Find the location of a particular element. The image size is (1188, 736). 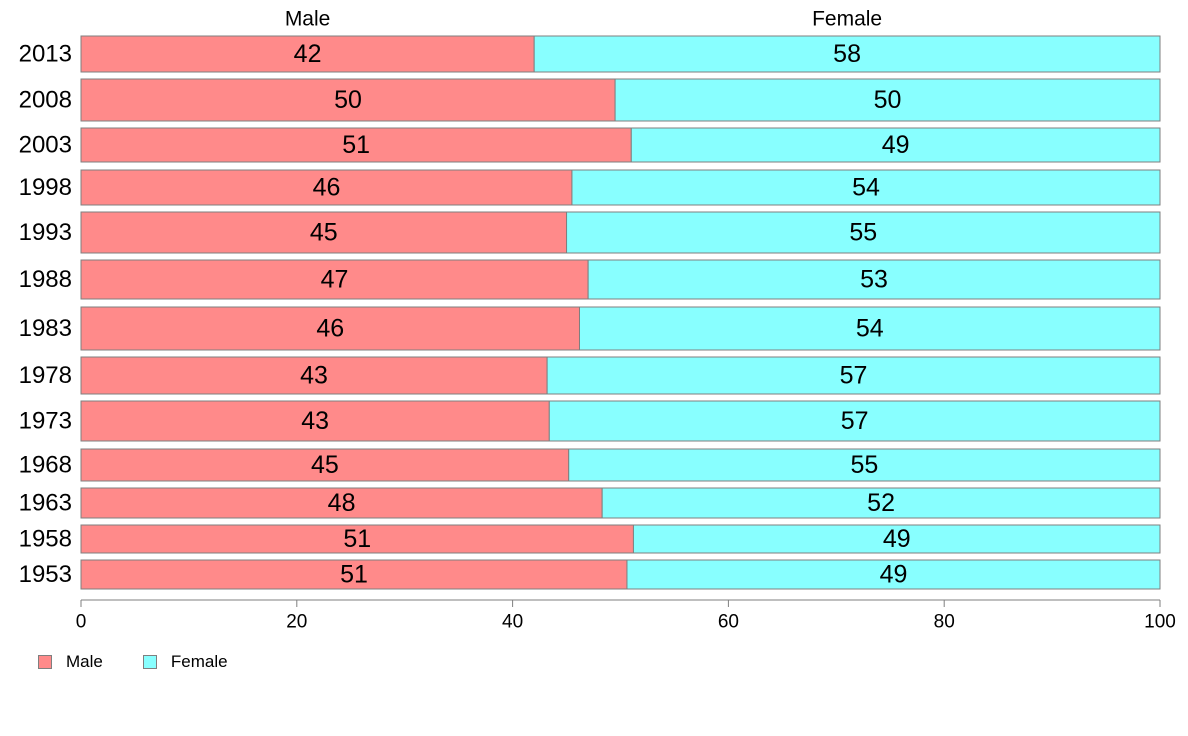

data-label-male-1993: 45 is located at coordinates (324, 233).